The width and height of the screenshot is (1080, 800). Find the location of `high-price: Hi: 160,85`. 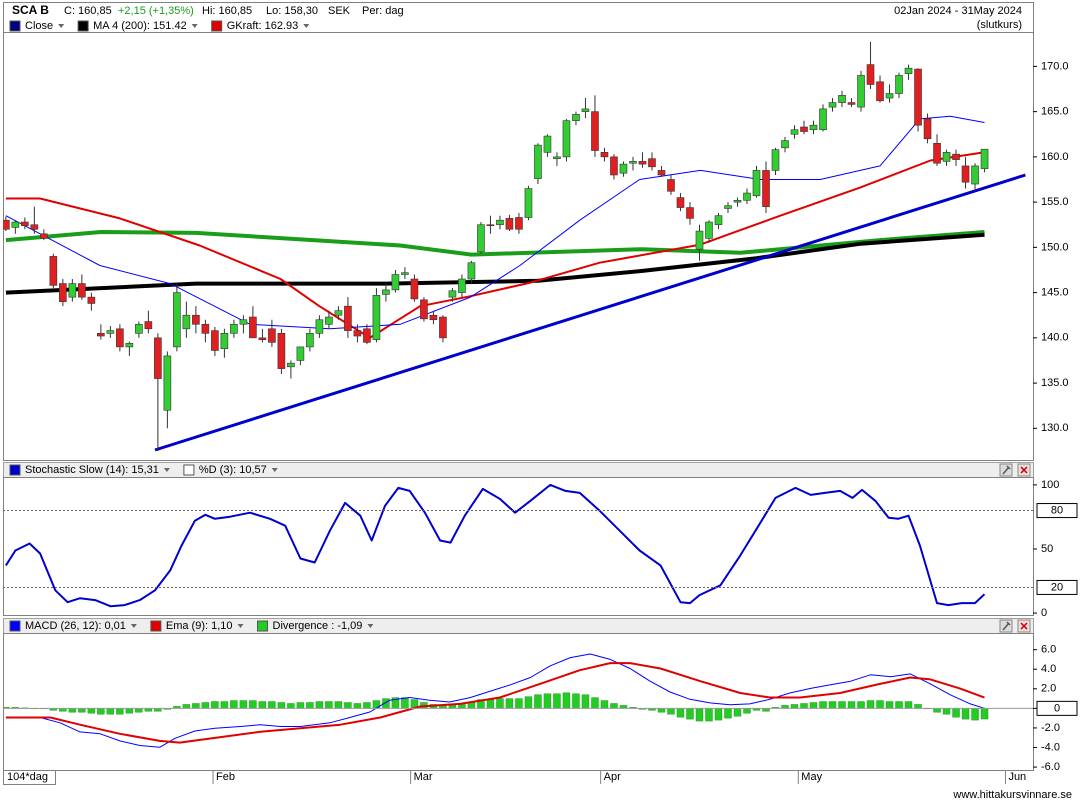

high-price: Hi: 160,85 is located at coordinates (227, 11).